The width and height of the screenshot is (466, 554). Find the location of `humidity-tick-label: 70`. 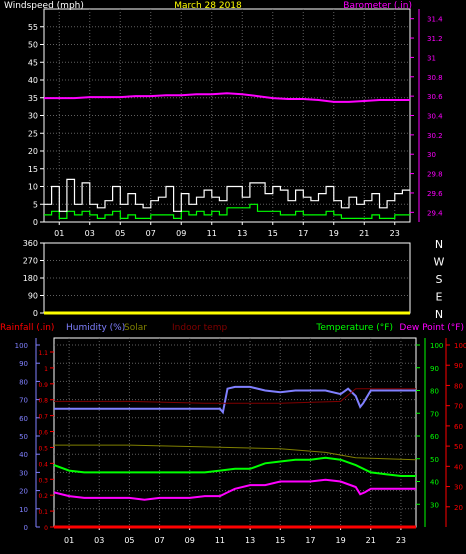

humidity-tick-label: 70 is located at coordinates (23, 401).